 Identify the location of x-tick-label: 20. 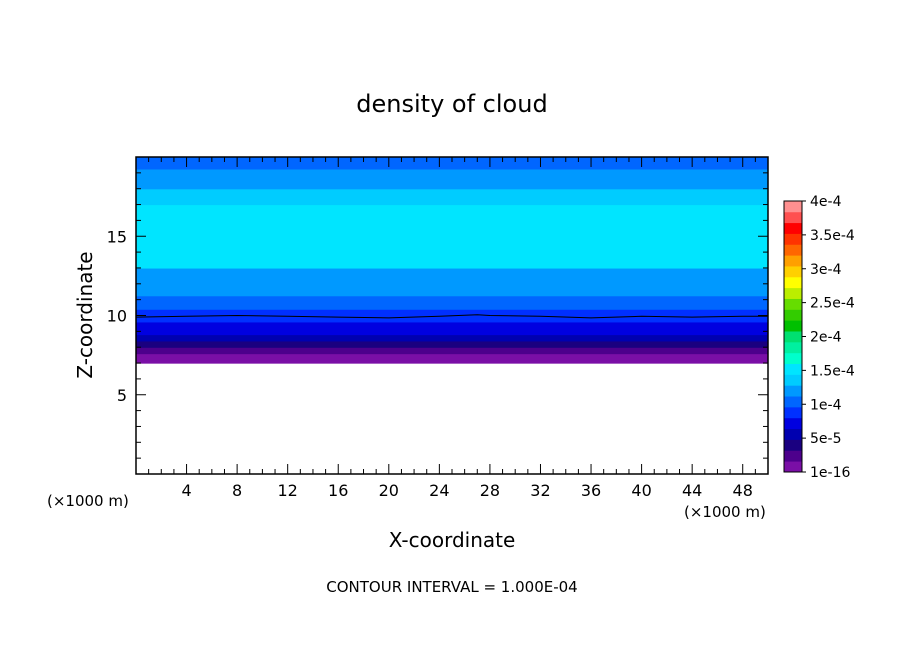
(389, 490).